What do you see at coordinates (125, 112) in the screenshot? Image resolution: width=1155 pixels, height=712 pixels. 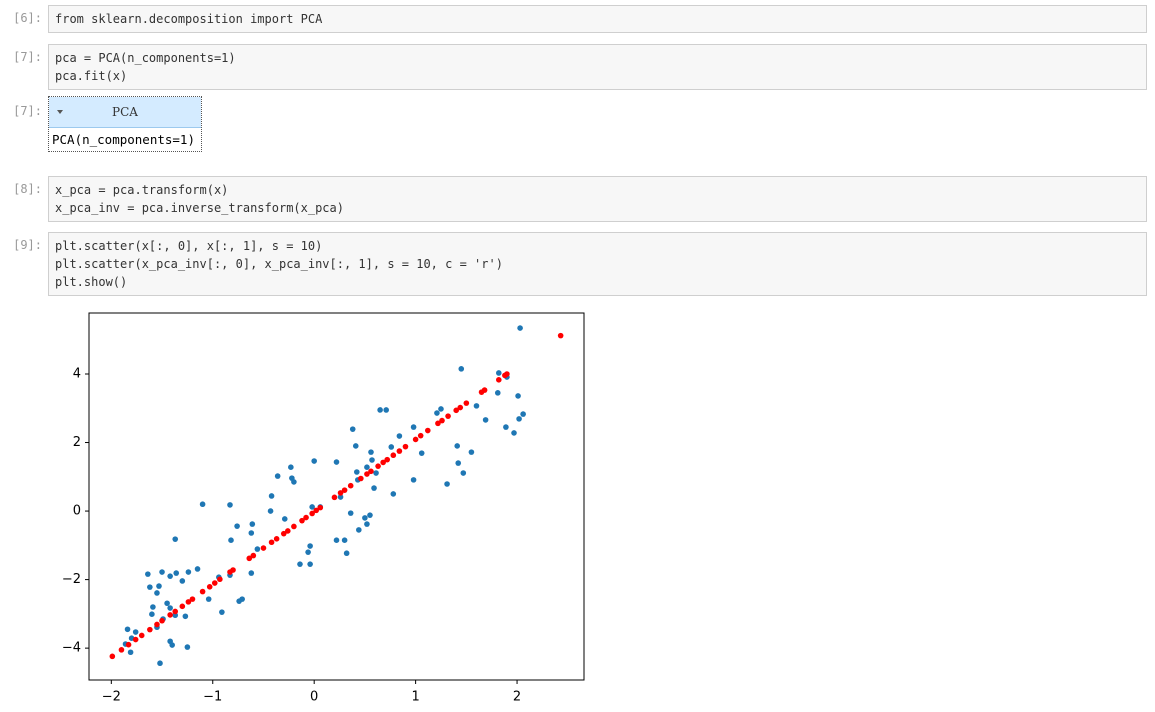 I see `estimator-title: PCA` at bounding box center [125, 112].